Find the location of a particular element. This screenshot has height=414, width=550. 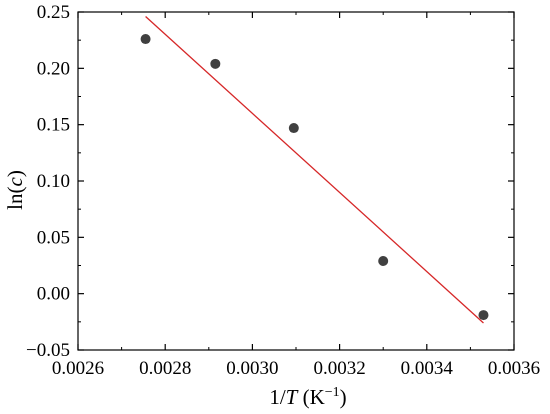

x-axis-title: 1/T (K−1) is located at coordinates (307, 397).